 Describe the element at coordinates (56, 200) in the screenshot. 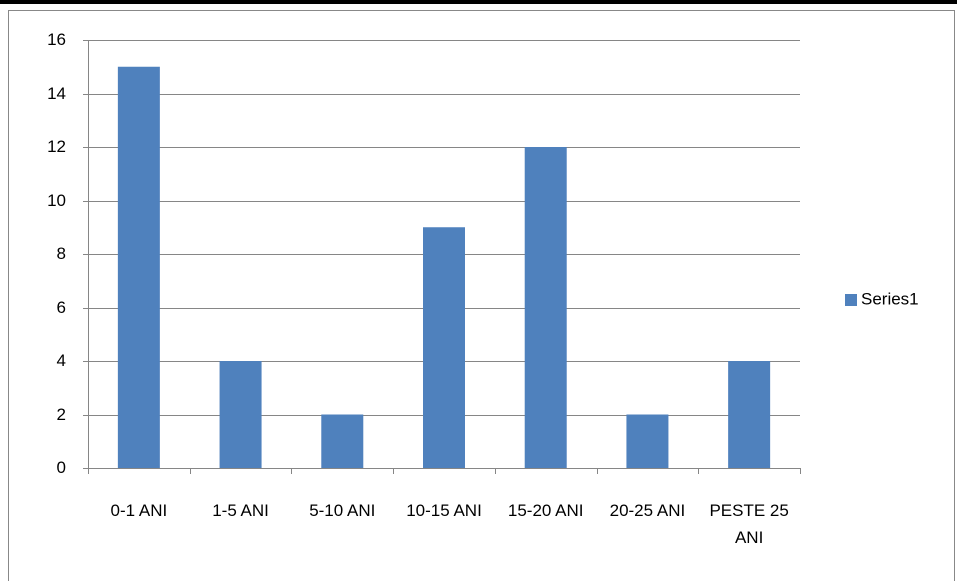

I see `y-tick-label: 10` at that location.